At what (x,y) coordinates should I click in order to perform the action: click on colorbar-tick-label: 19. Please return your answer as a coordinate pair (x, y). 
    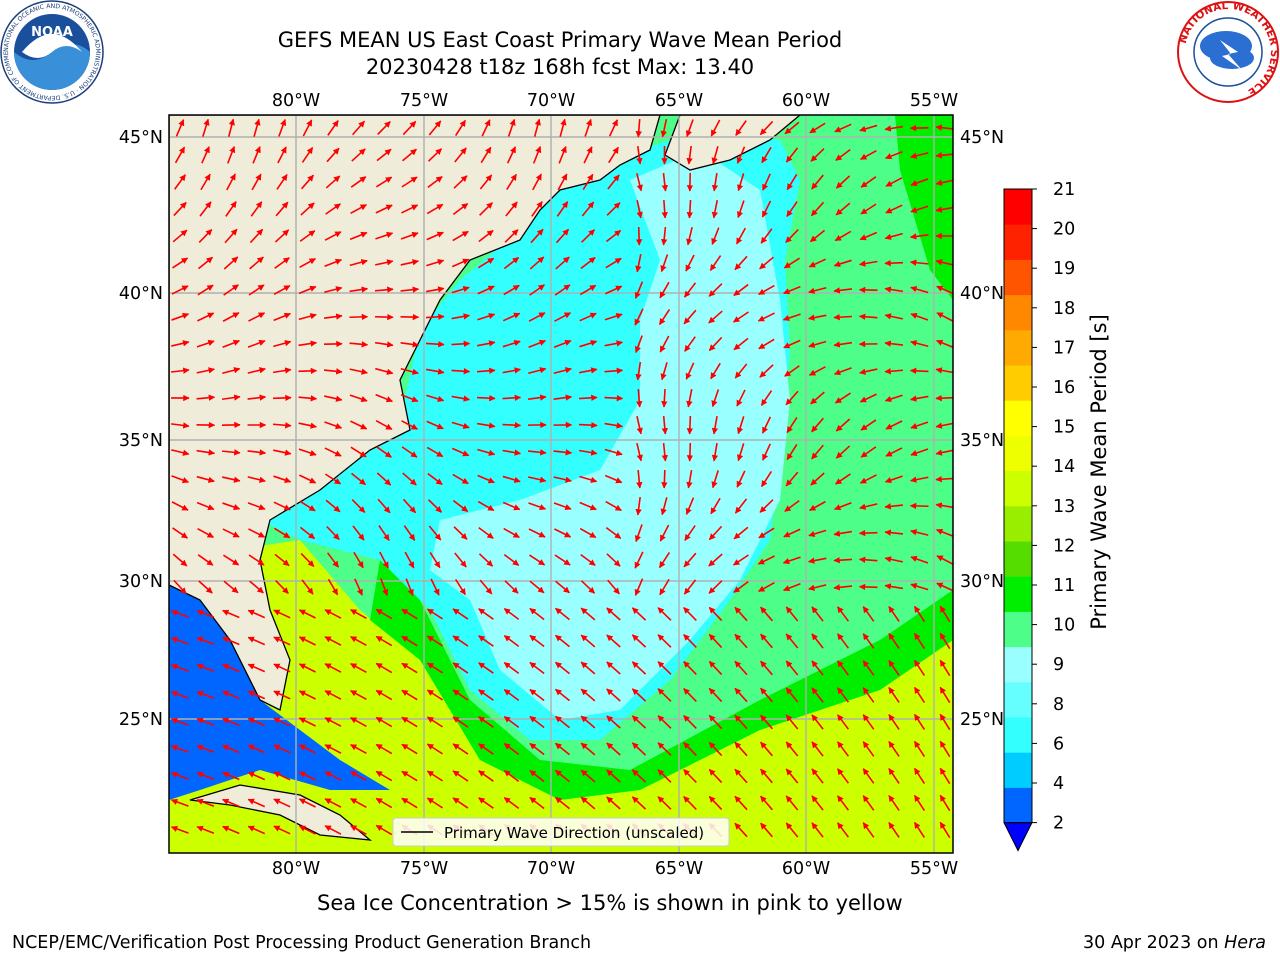
    Looking at the image, I should click on (1064, 269).